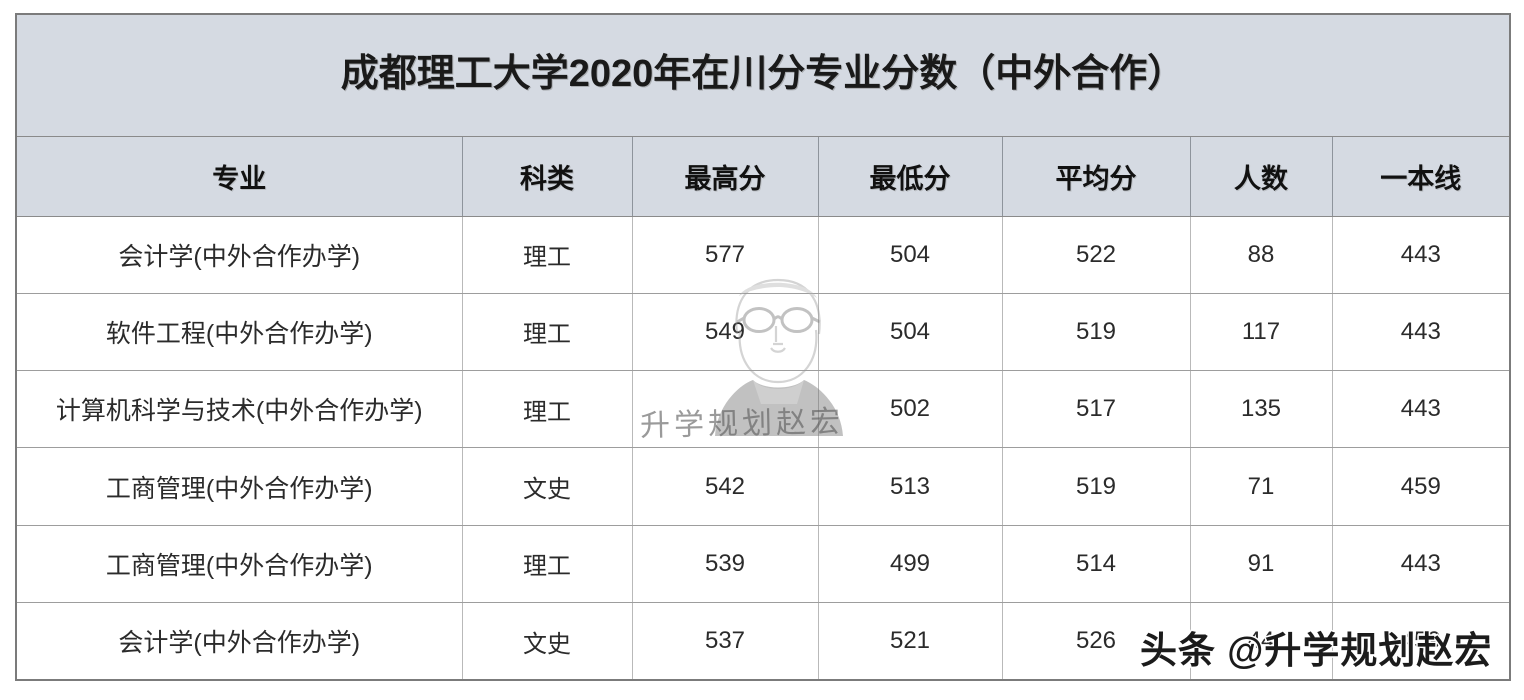  Describe the element at coordinates (725, 176) in the screenshot. I see `column-header-max: 最高分` at that location.